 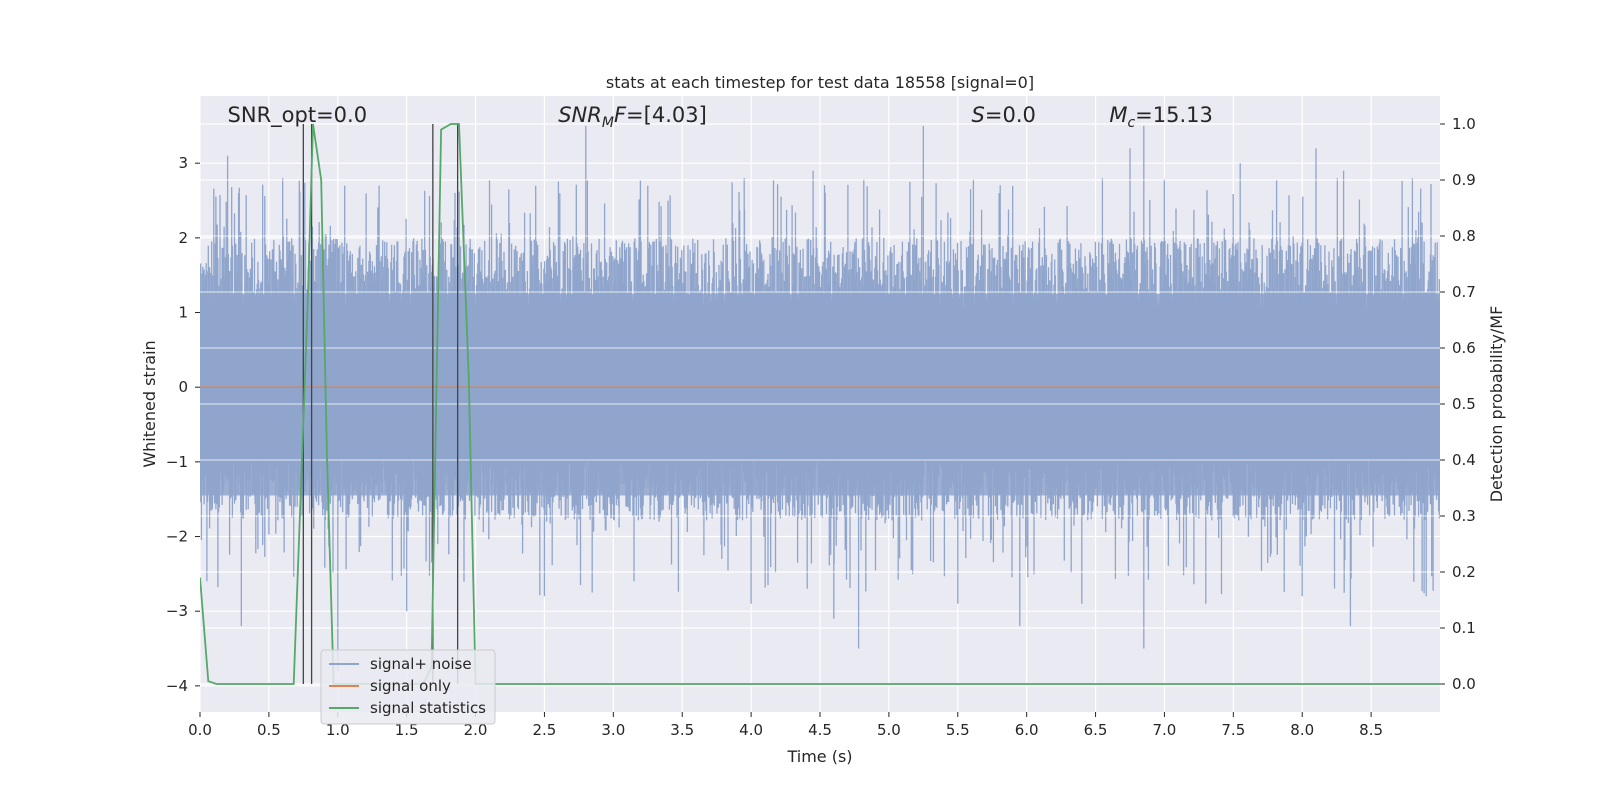 What do you see at coordinates (476, 730) in the screenshot?
I see `x-tick-label-4: 2.0` at bounding box center [476, 730].